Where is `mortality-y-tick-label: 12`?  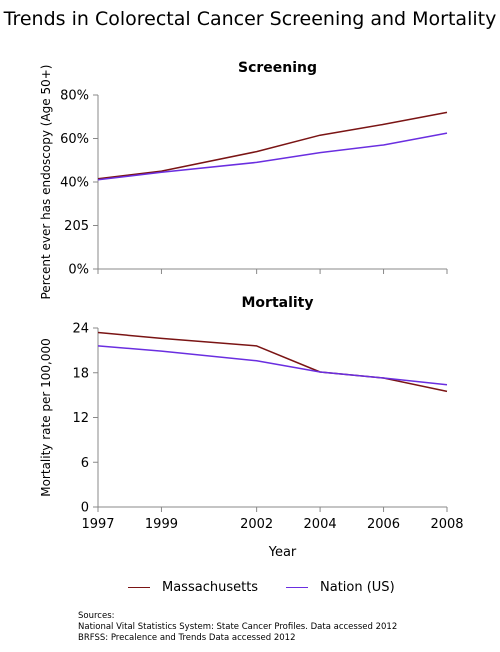
mortality-y-tick-label: 12 is located at coordinates (80, 418).